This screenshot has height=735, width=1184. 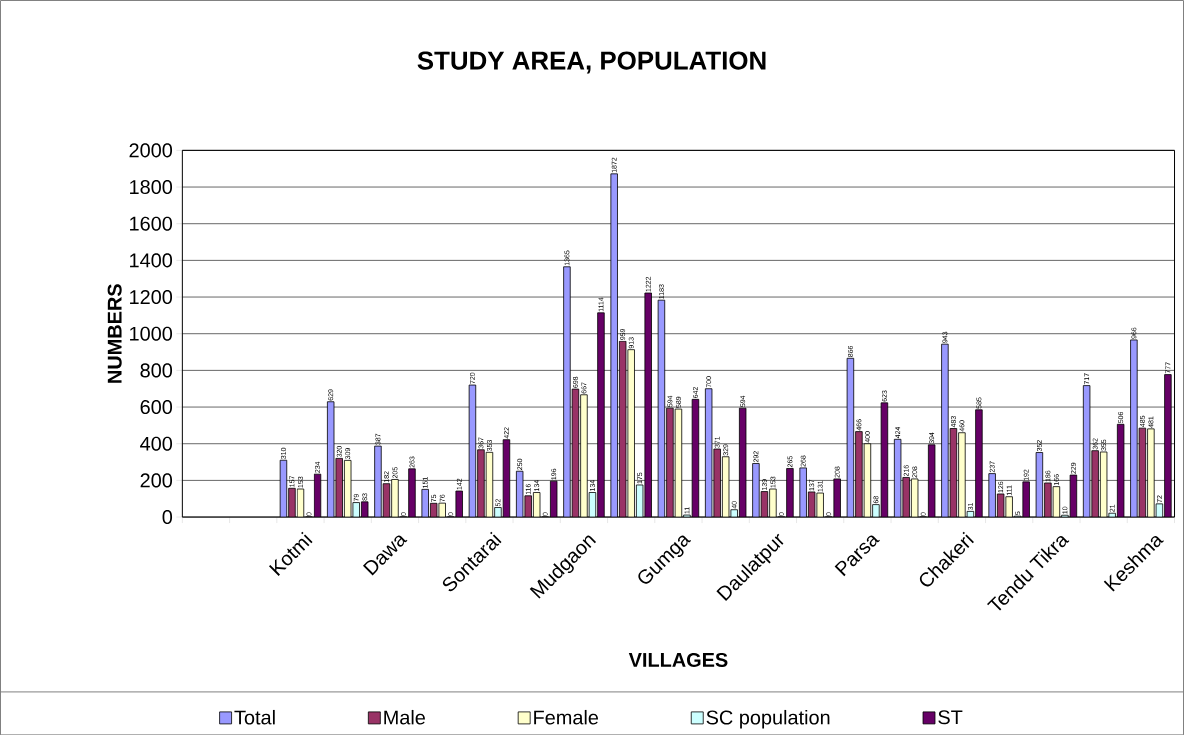 I want to click on y-tick-label: 1200, so click(x=151, y=296).